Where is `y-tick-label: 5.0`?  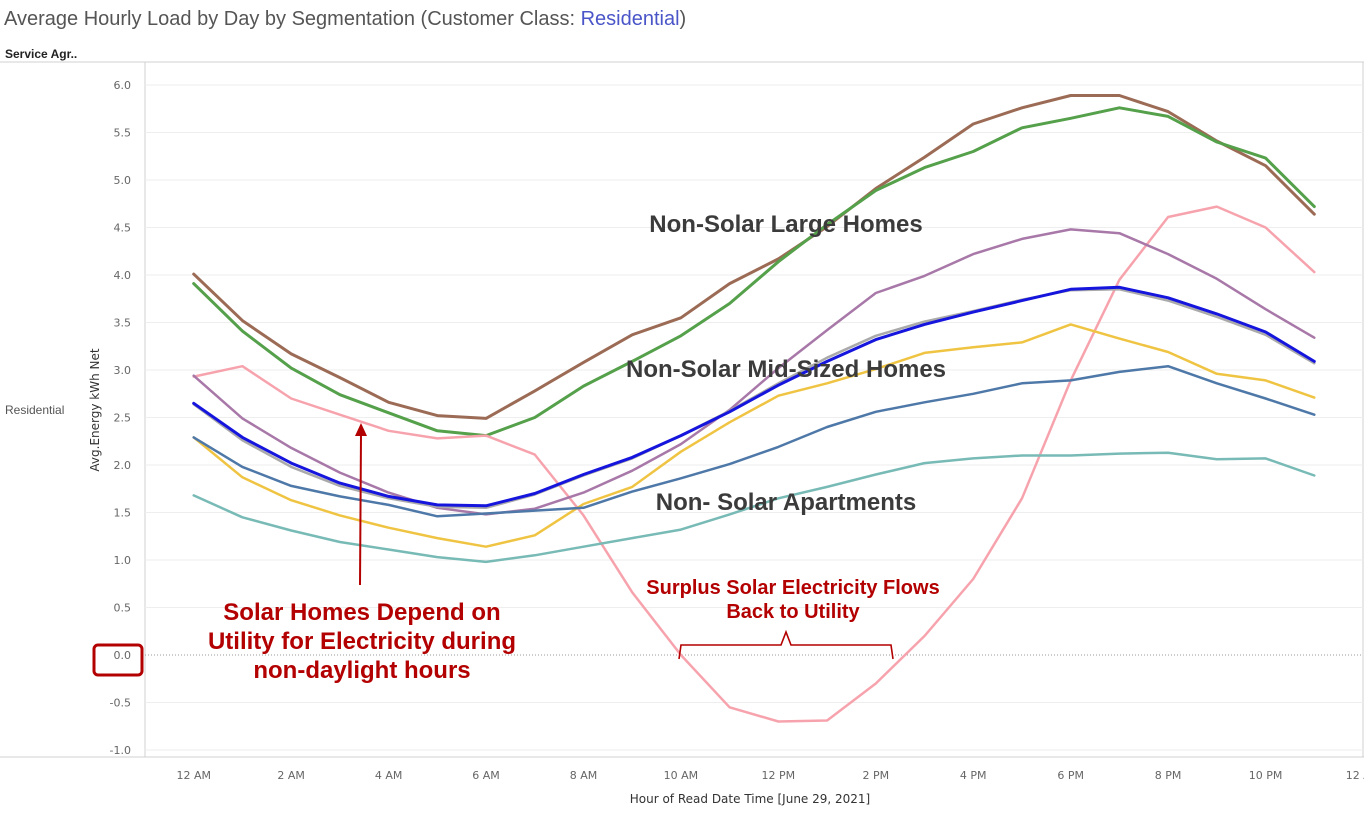
y-tick-label: 5.0 is located at coordinates (123, 180).